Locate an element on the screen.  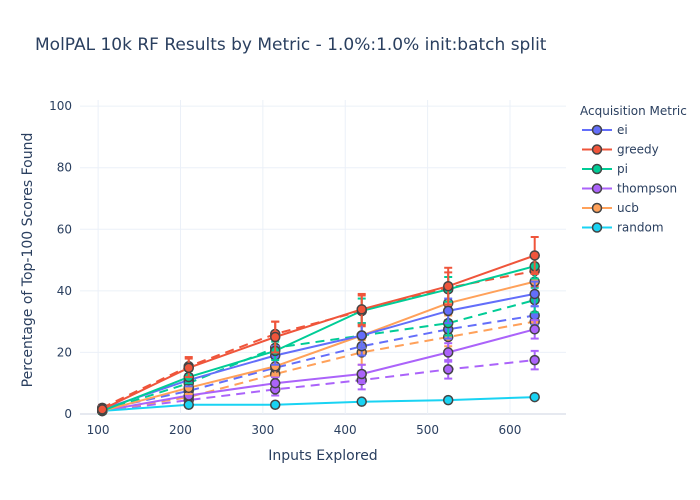
y-tick-label: 40 is located at coordinates (64, 291).